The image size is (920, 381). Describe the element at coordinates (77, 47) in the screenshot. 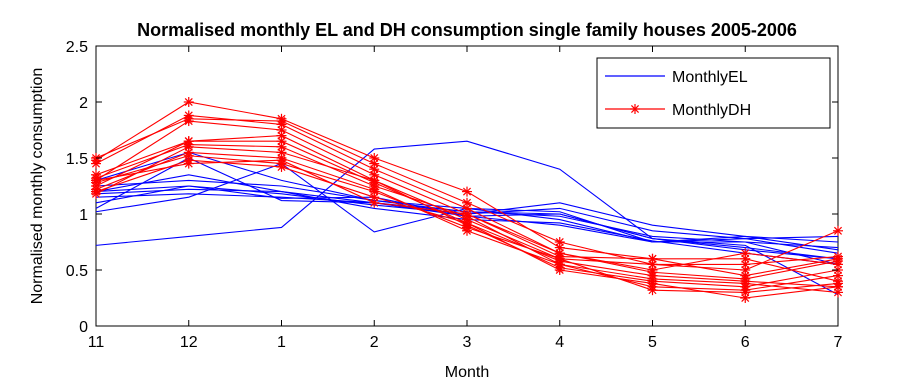

I see `y-tick-label: 2.5` at that location.